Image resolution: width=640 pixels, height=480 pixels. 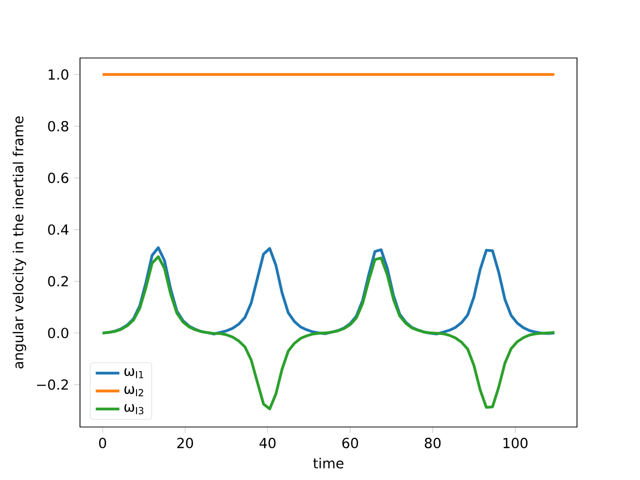 What do you see at coordinates (102, 443) in the screenshot?
I see `x-tick-label: 0` at bounding box center [102, 443].